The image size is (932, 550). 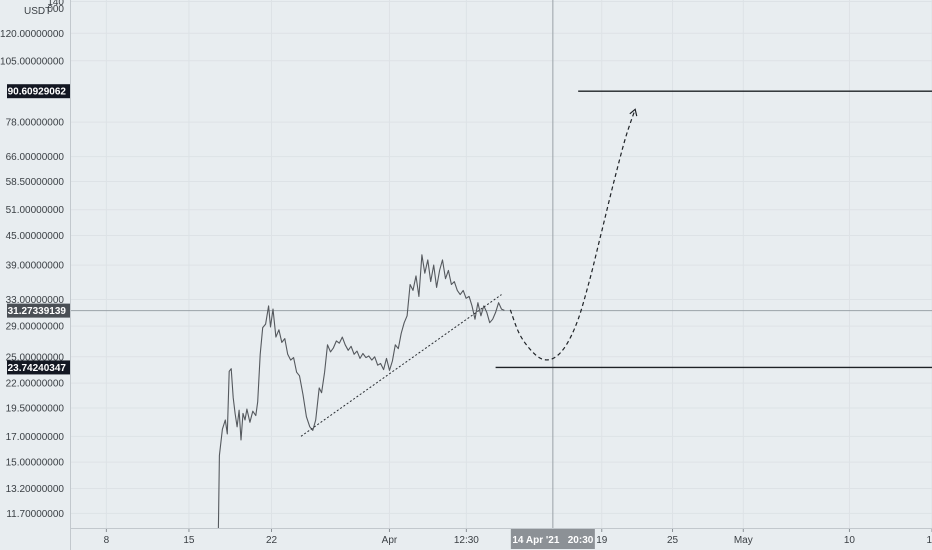 What do you see at coordinates (35, 409) in the screenshot?
I see `y-tick-label: 19.50000000` at bounding box center [35, 409].